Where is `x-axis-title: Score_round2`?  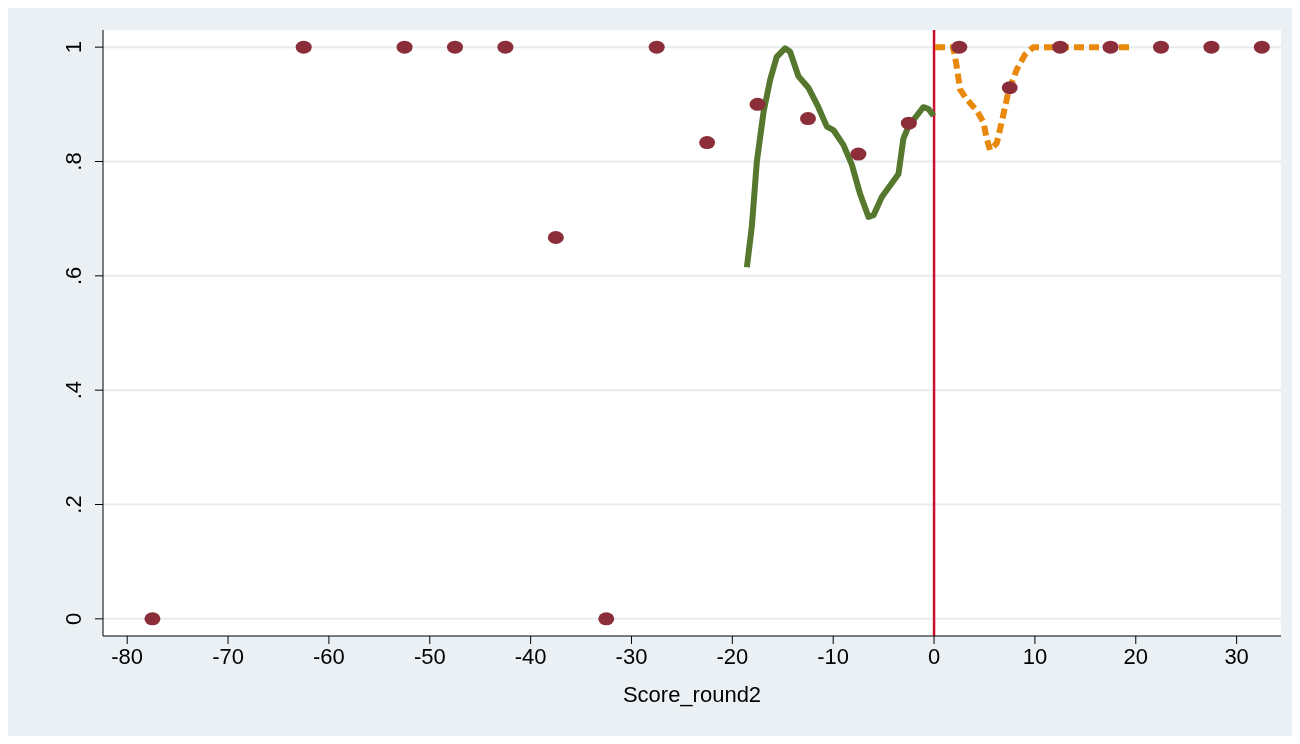
x-axis-title: Score_round2 is located at coordinates (692, 694).